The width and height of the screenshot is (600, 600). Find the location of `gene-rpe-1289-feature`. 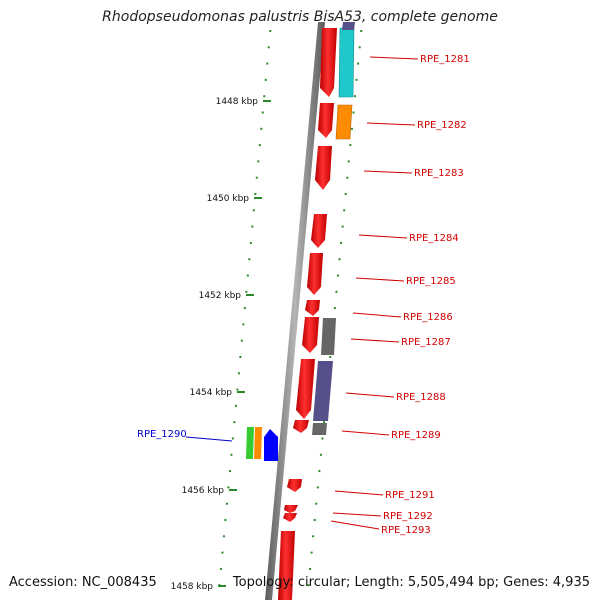

gene-rpe-1289-feature is located at coordinates (319, 429).